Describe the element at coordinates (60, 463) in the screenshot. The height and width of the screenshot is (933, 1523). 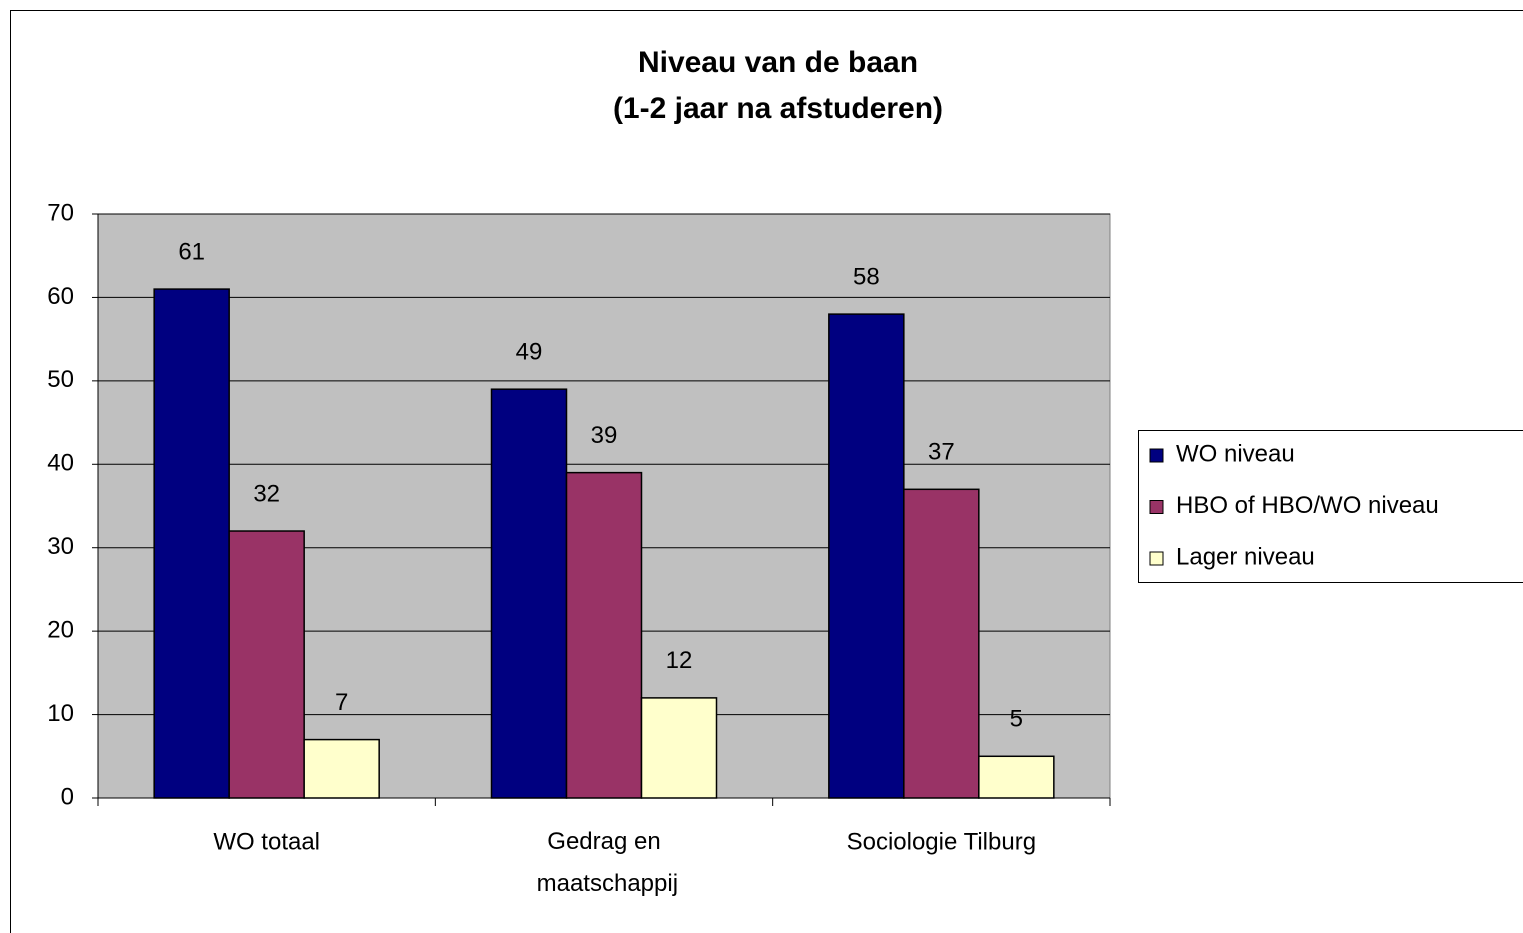
I see `y-tick-label: 40` at that location.